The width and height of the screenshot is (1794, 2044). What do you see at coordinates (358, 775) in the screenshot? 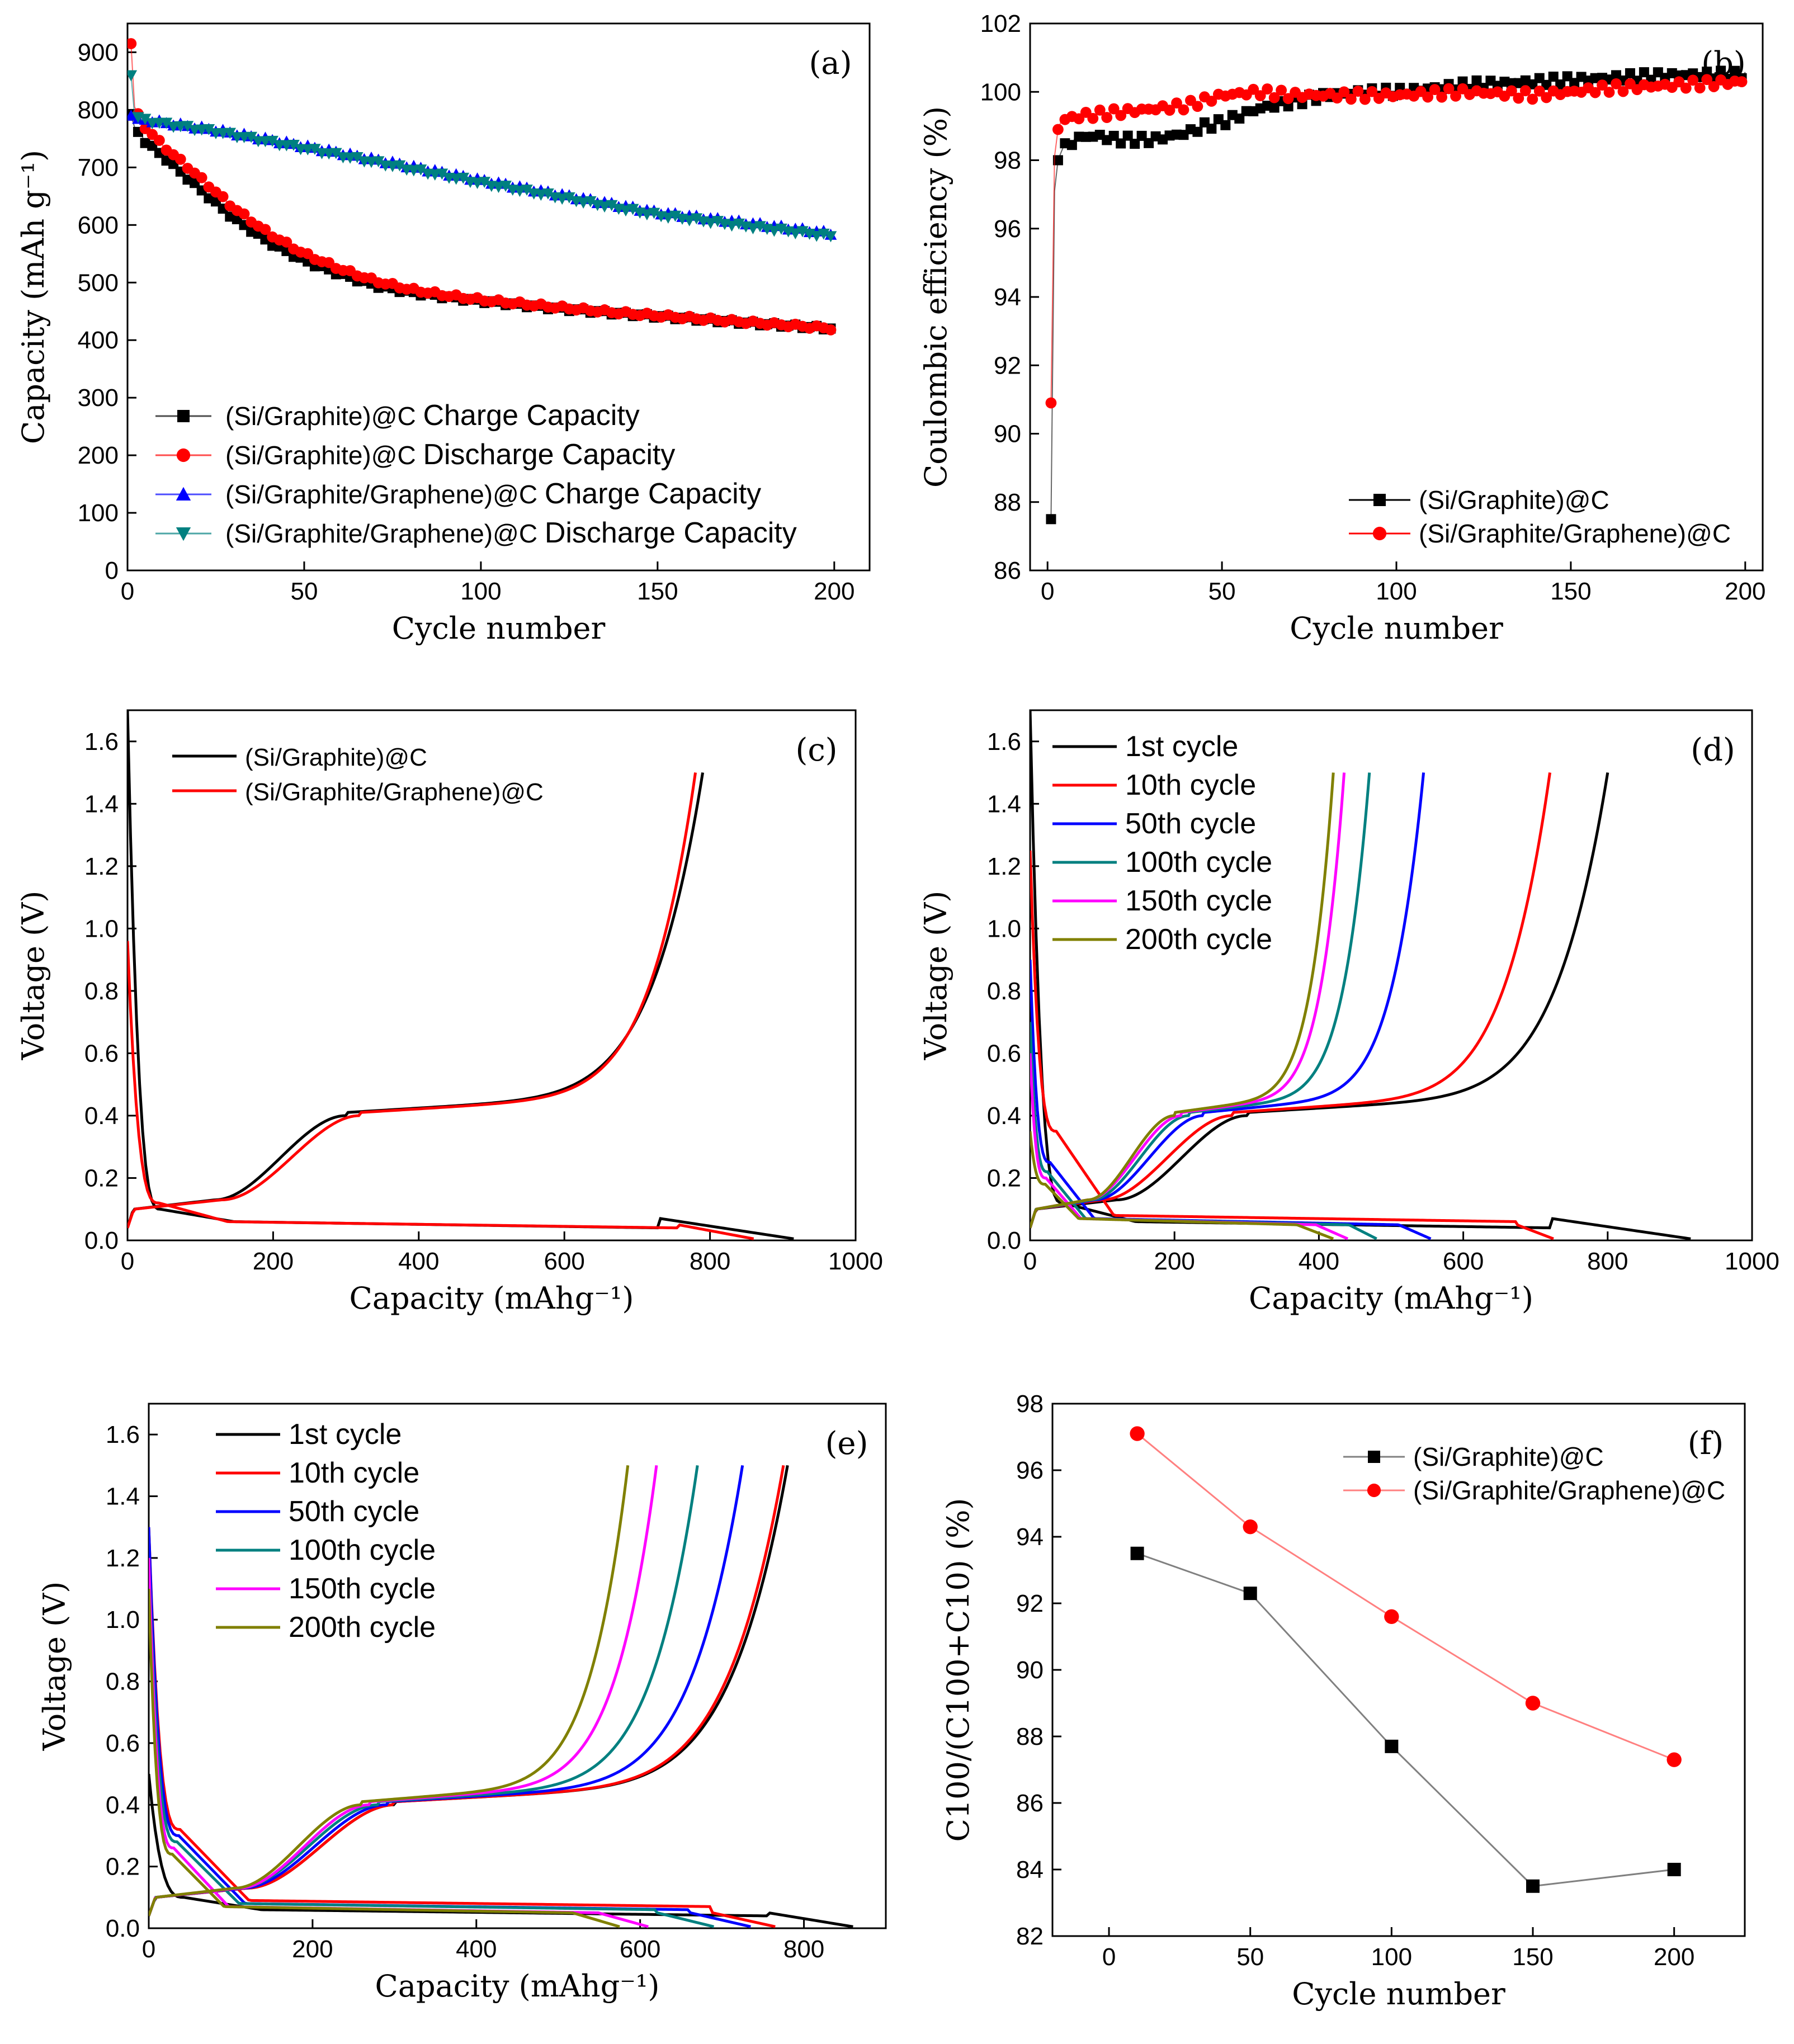
I see `legend: (Si/Graphite)@C (Si/Graphite/Graphene)@C` at bounding box center [358, 775].